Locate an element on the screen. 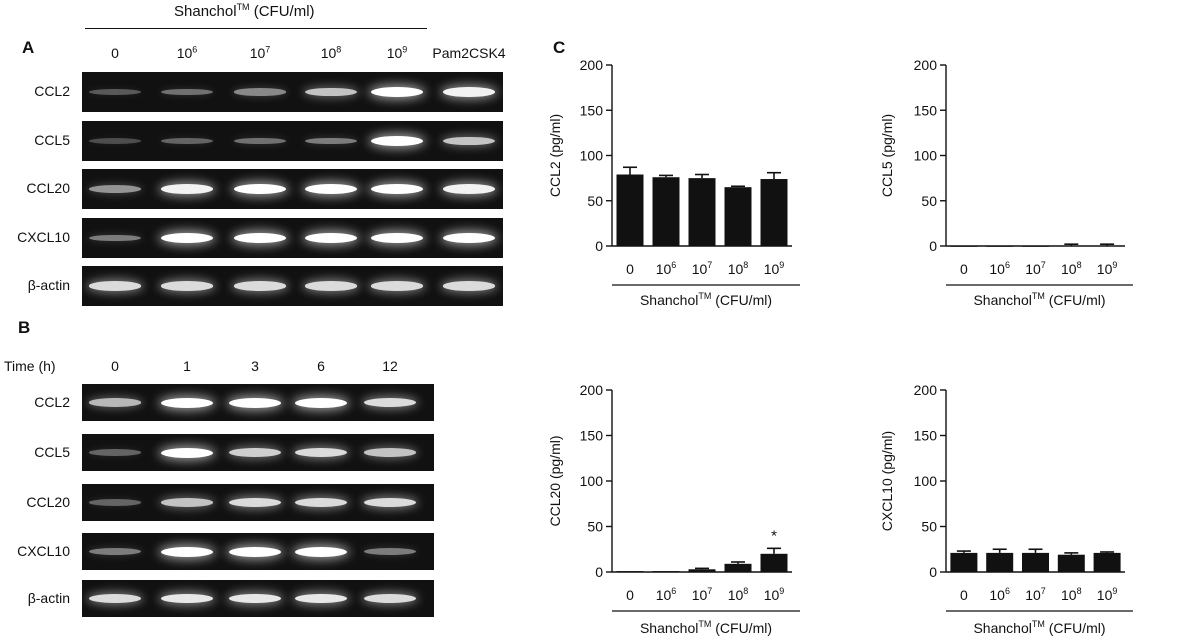 This screenshot has width=1178, height=641. panel_b-gene-label: CCL2 is located at coordinates (52, 401).